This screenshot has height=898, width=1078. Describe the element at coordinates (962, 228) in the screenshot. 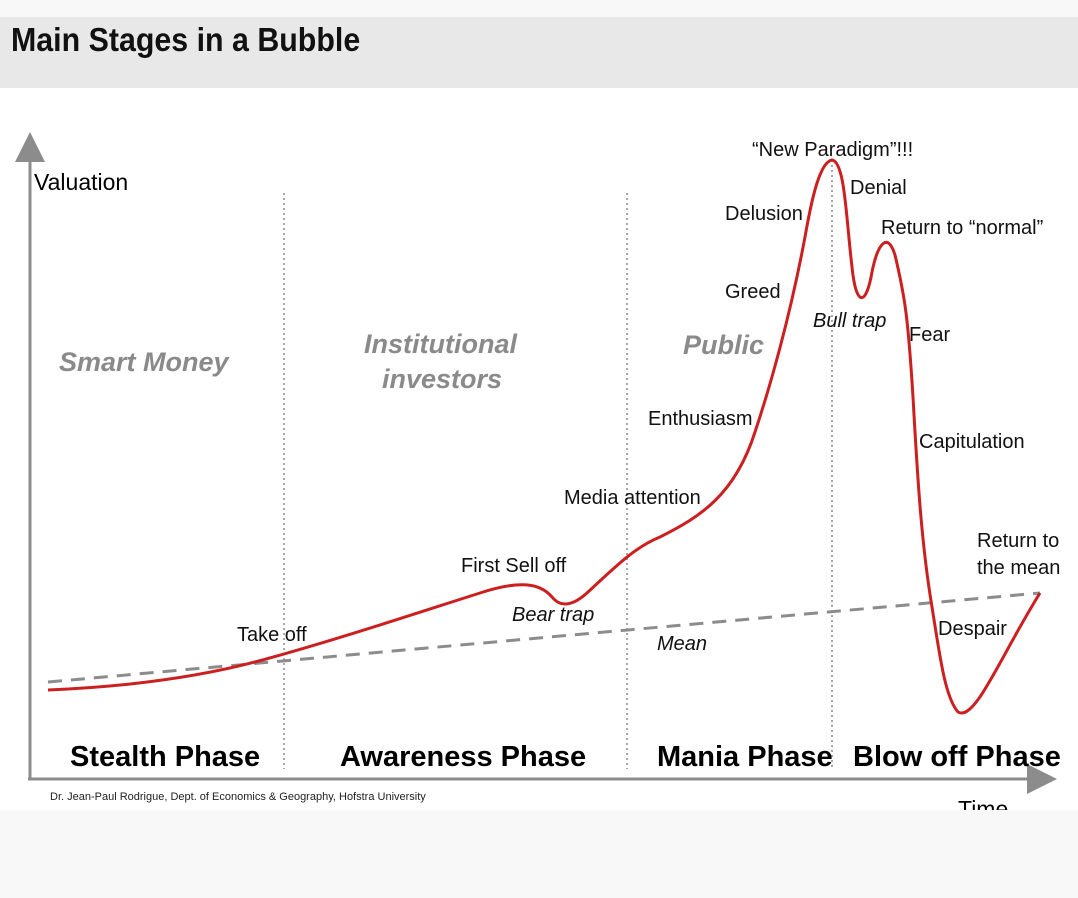

I see `label-return-to-normal: Return to “normal”` at that location.